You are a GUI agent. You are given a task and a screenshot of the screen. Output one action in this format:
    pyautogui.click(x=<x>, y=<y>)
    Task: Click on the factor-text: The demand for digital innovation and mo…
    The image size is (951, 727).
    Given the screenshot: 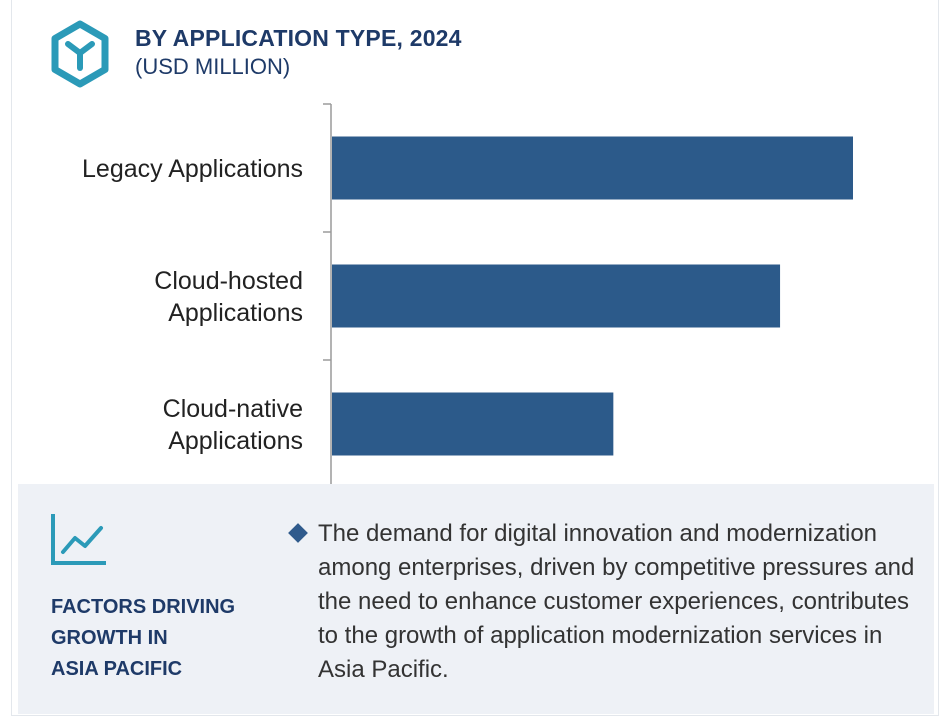 What is the action you would take?
    pyautogui.click(x=616, y=601)
    